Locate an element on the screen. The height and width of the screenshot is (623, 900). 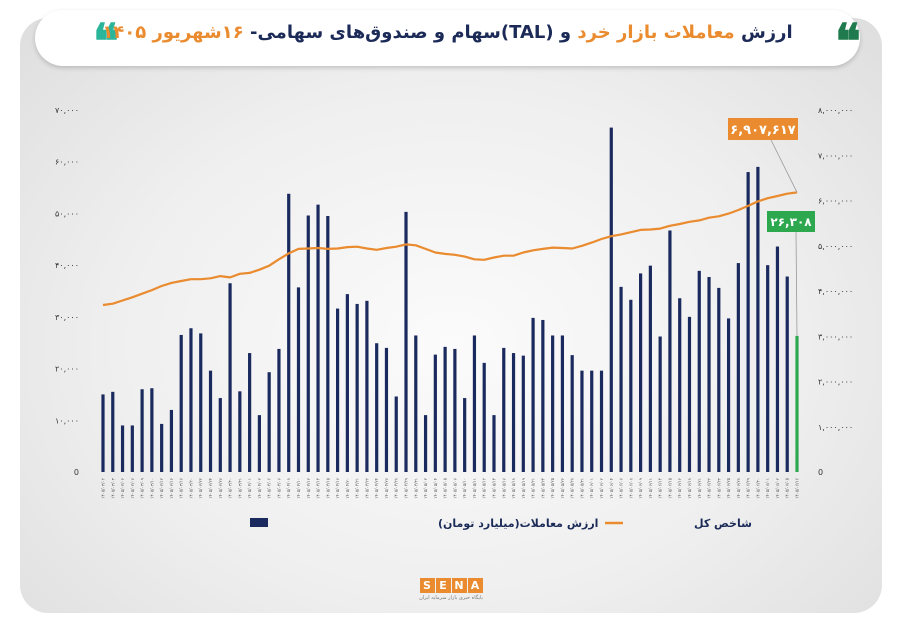
x-tick-label: ۱۴۰۵/۰۳/۳۱ is located at coordinates (239, 488).